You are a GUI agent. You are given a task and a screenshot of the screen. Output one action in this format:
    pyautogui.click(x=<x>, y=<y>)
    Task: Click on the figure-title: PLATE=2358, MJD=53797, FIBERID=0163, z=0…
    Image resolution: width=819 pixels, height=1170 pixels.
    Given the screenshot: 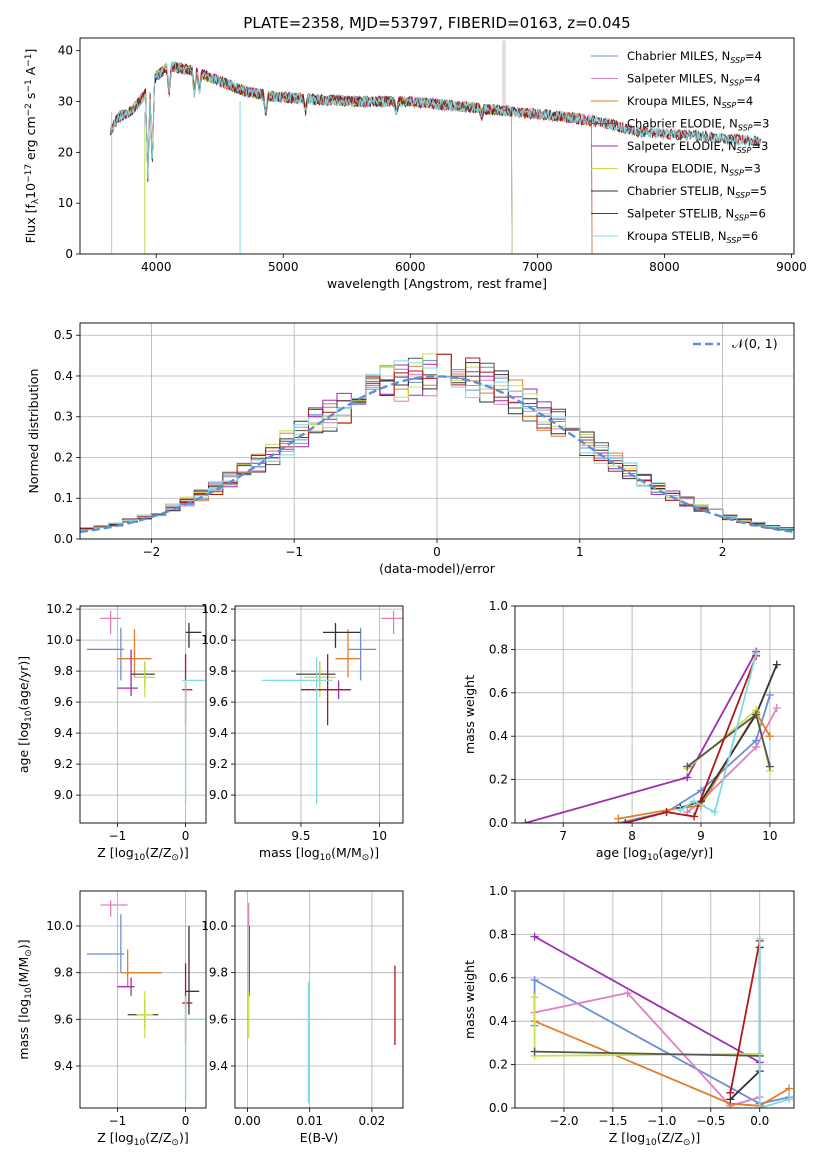 What is the action you would take?
    pyautogui.click(x=436, y=23)
    